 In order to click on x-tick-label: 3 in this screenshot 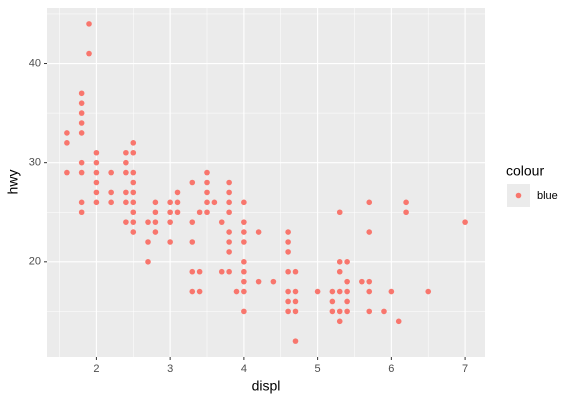, I will do `click(170, 369)`.